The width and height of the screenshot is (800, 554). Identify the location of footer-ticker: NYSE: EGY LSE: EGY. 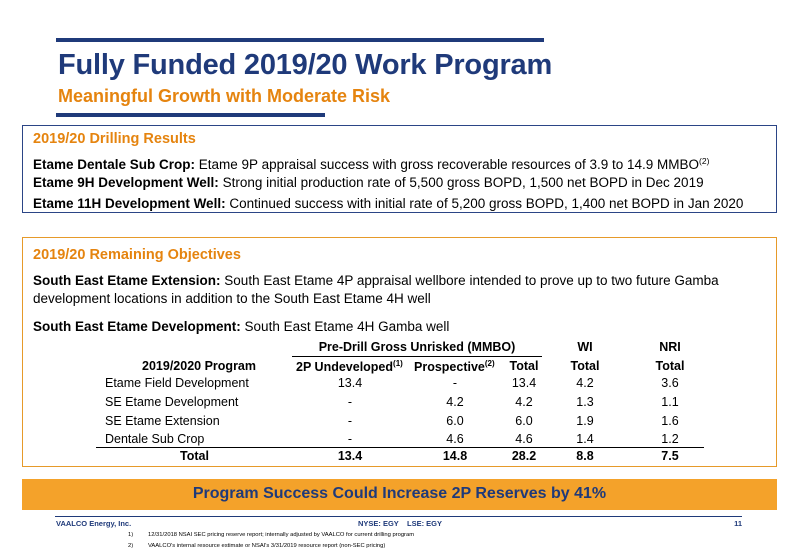
(400, 523).